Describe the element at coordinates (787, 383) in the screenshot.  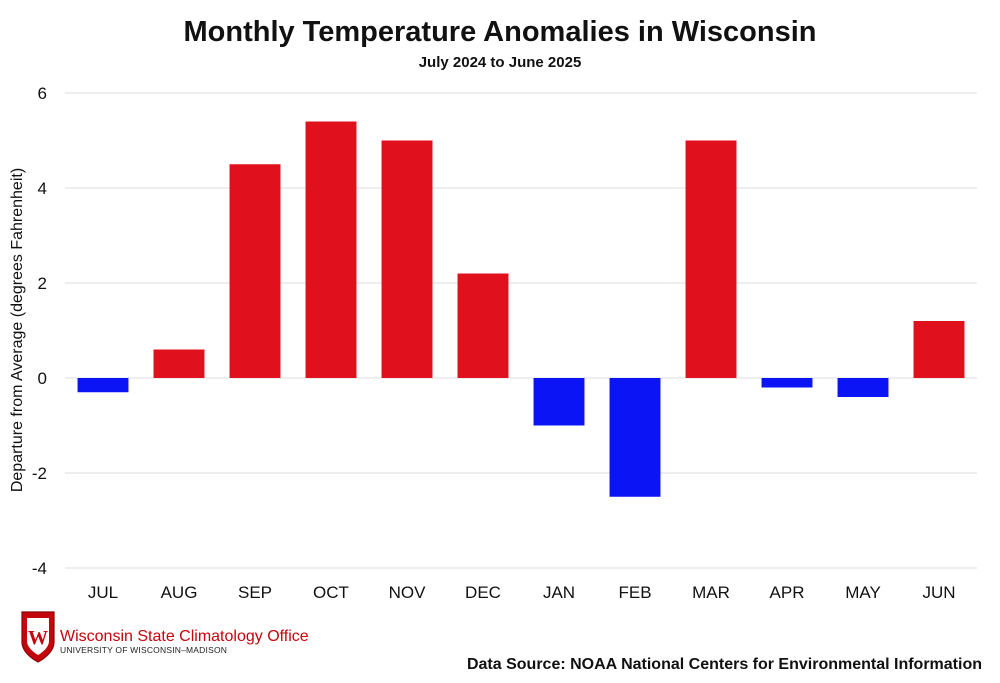
I see `bar-apr` at that location.